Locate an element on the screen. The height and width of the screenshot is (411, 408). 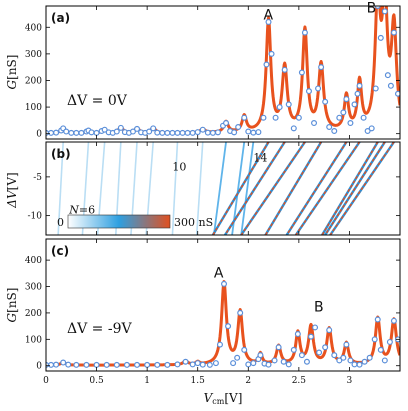
panel-c-xtick-label: 0.5 is located at coordinates (96, 381).